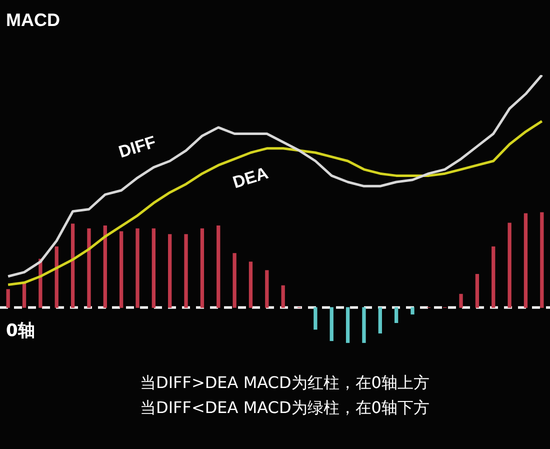 This screenshot has height=449, width=550. What do you see at coordinates (285, 382) in the screenshot?
I see `text: 当DIFF>DEA MACD为红柱，在0轴上方` at bounding box center [285, 382].